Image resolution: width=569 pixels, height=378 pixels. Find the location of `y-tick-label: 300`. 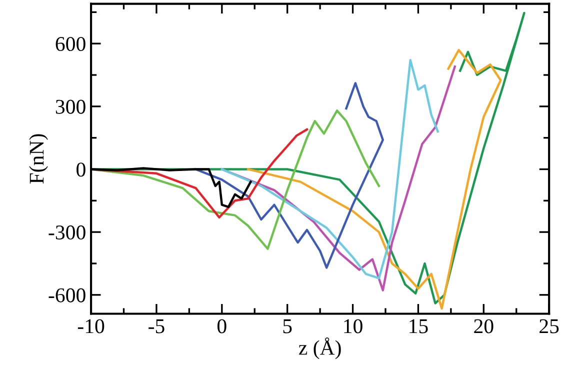

y-tick-label: 300 is located at coordinates (71, 107).